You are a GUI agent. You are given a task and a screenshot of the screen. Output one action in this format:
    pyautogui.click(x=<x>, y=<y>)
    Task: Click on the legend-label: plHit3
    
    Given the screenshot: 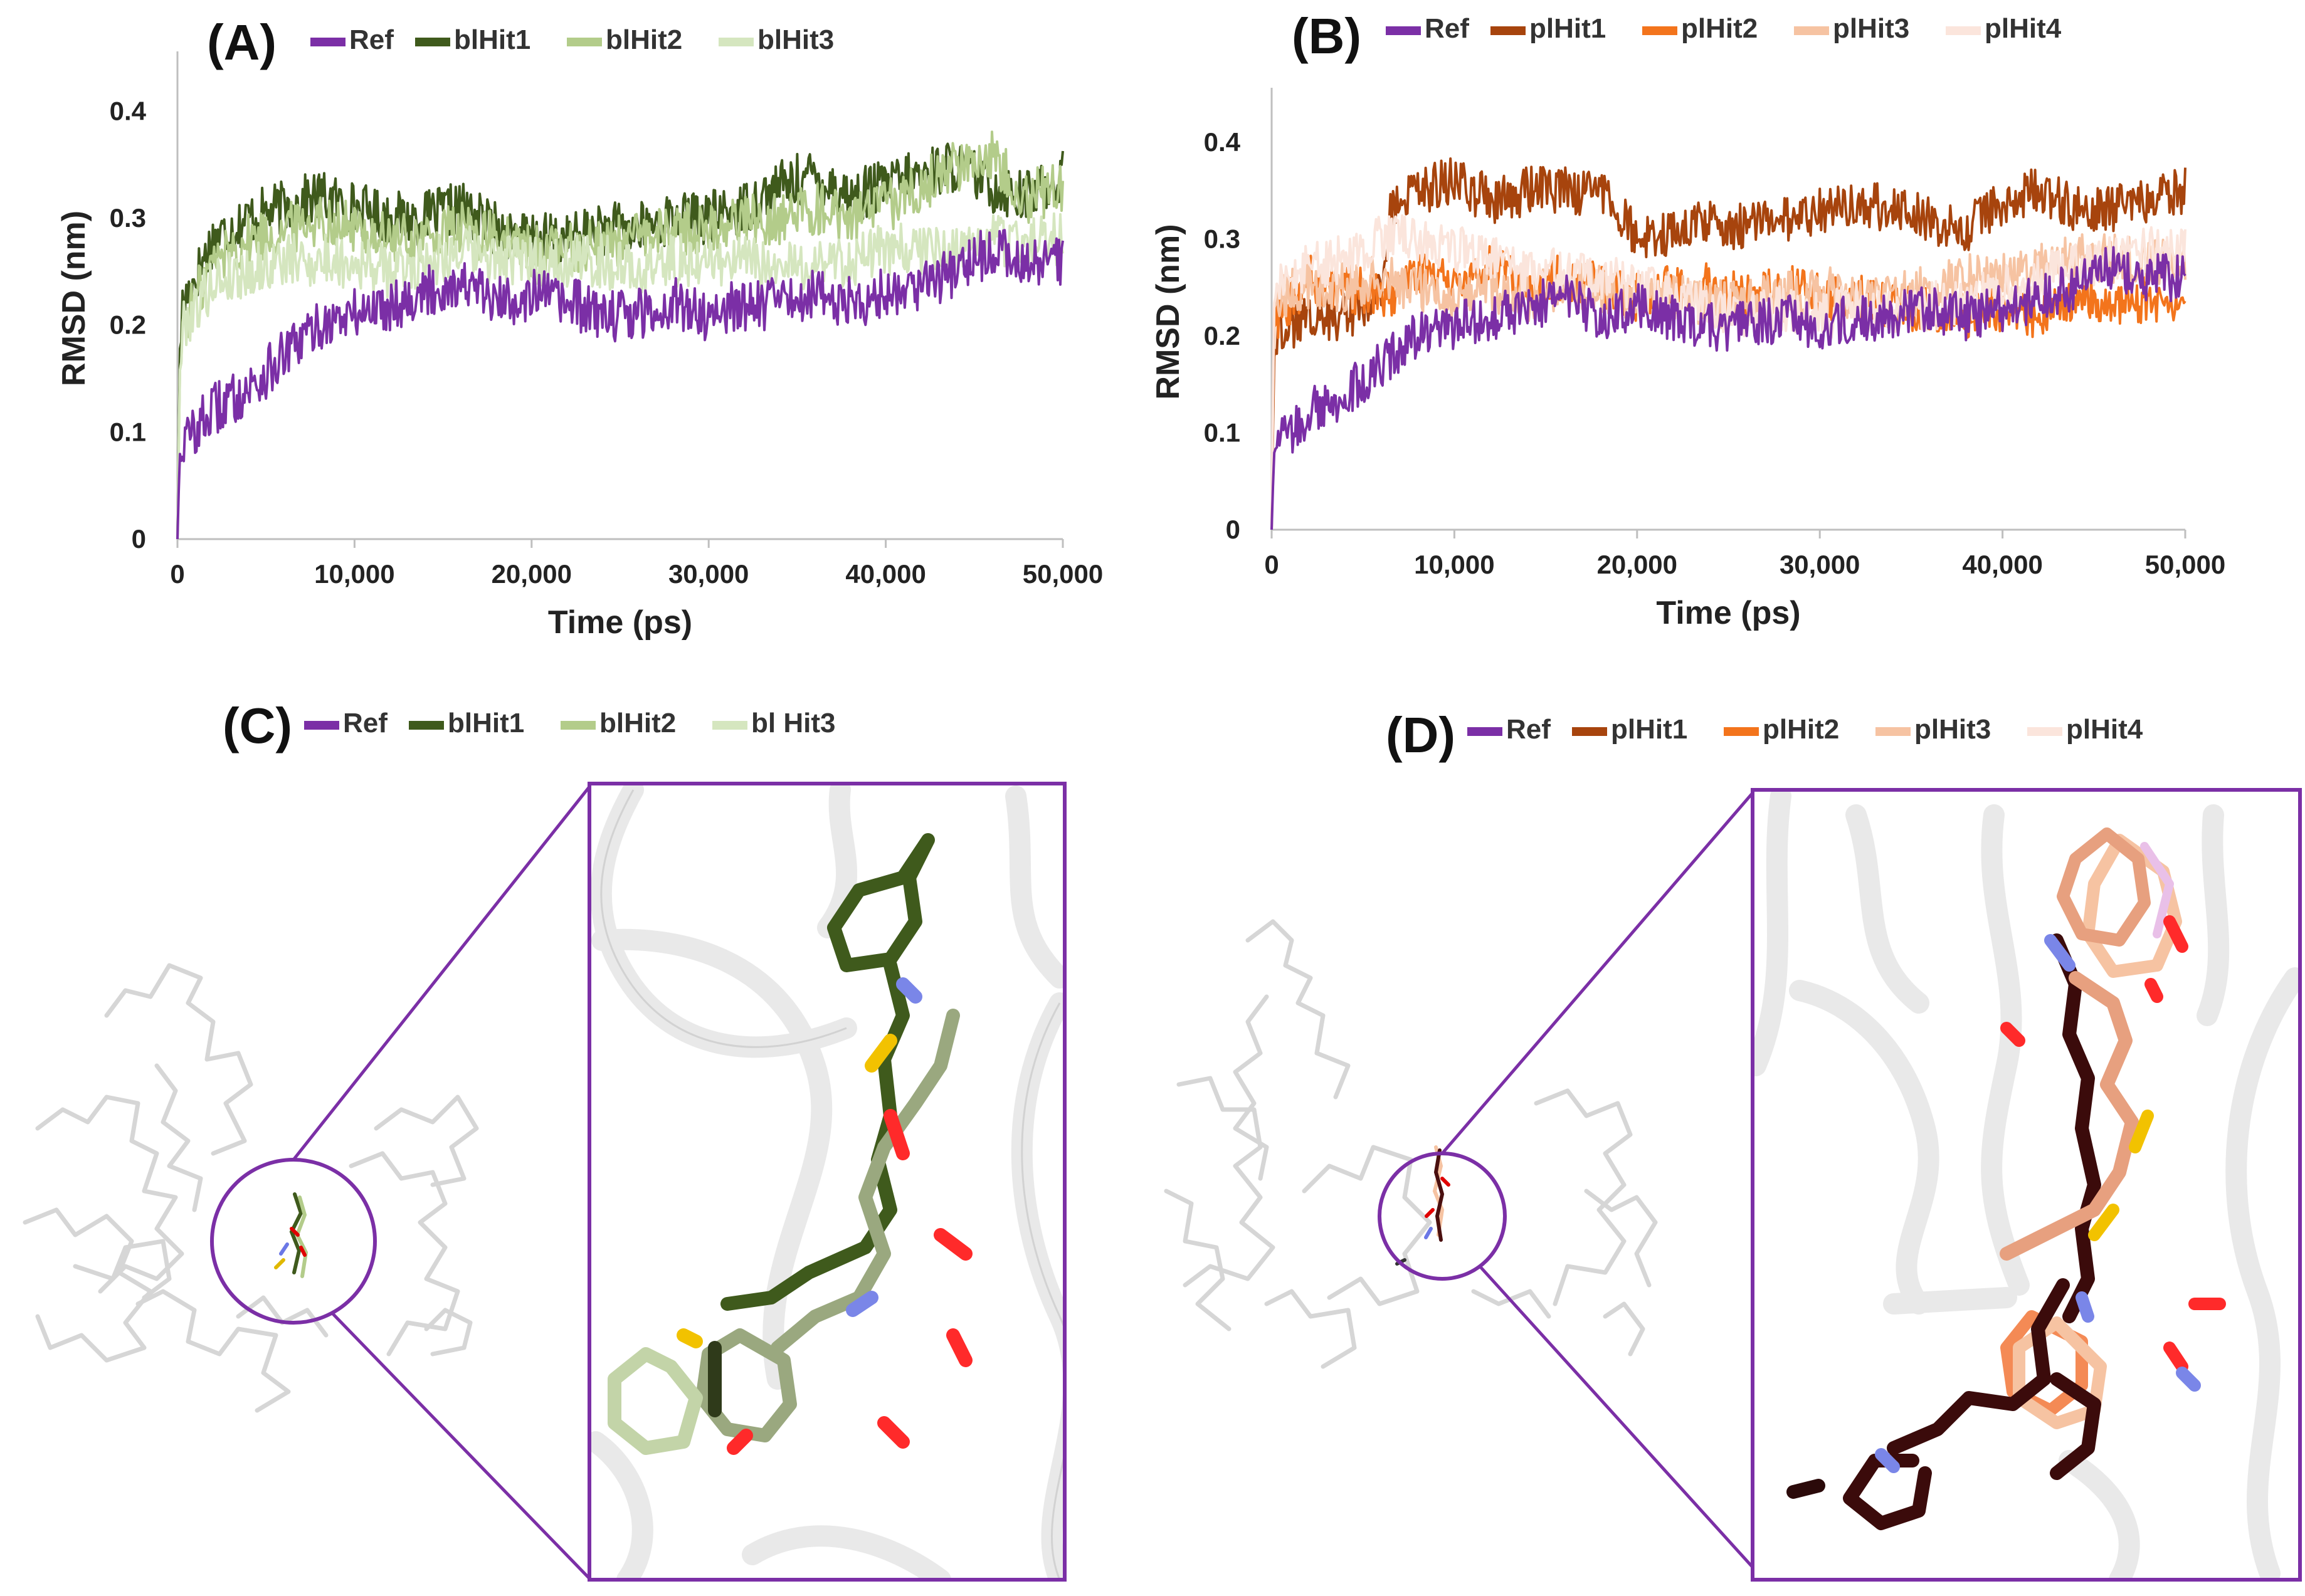 What is the action you would take?
    pyautogui.click(x=1952, y=730)
    